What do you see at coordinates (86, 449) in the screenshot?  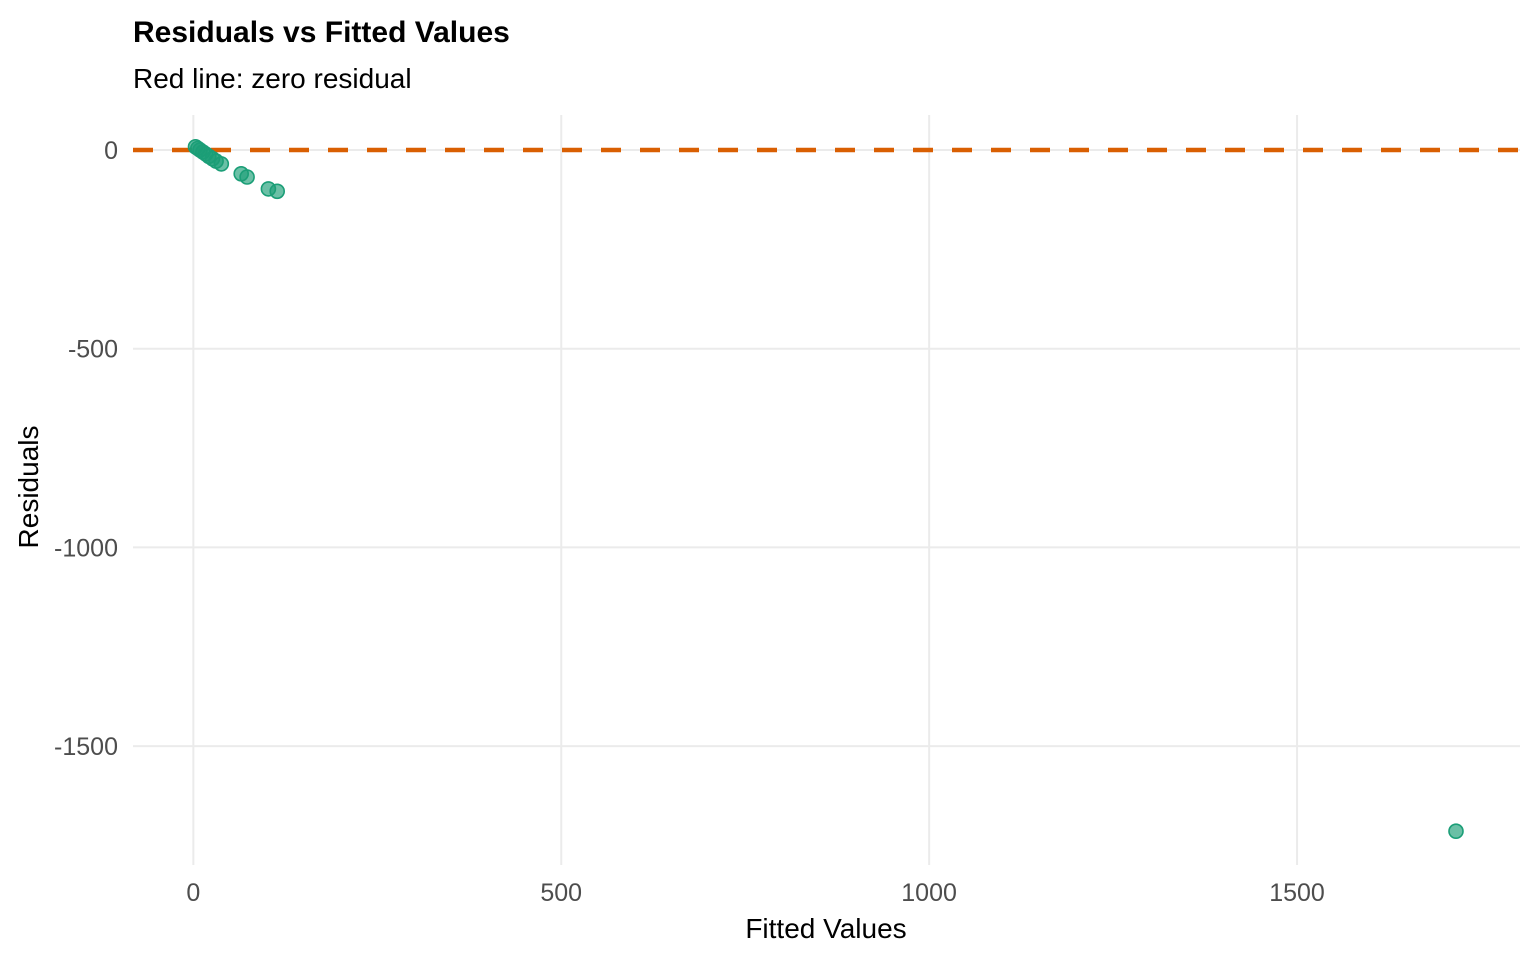 I see `y-axis-tick-labels: 0 -500 -1000 -1500` at bounding box center [86, 449].